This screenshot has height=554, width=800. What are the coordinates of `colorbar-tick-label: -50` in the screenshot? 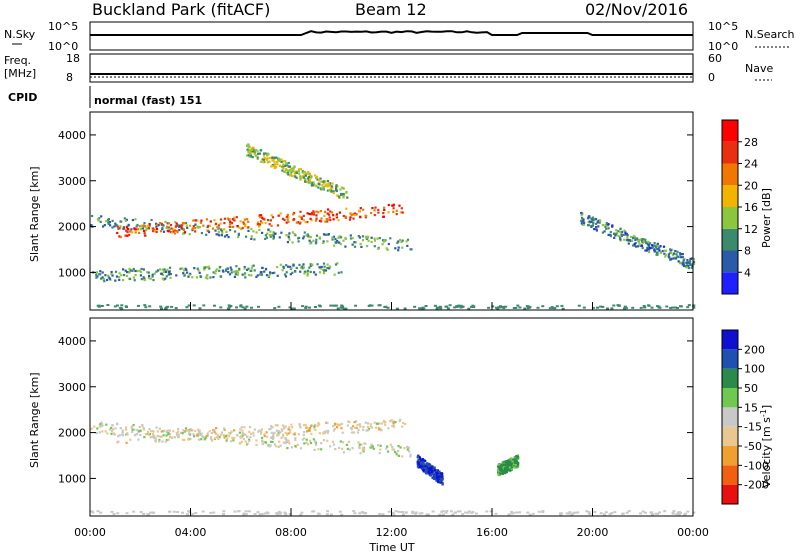 It's located at (753, 446).